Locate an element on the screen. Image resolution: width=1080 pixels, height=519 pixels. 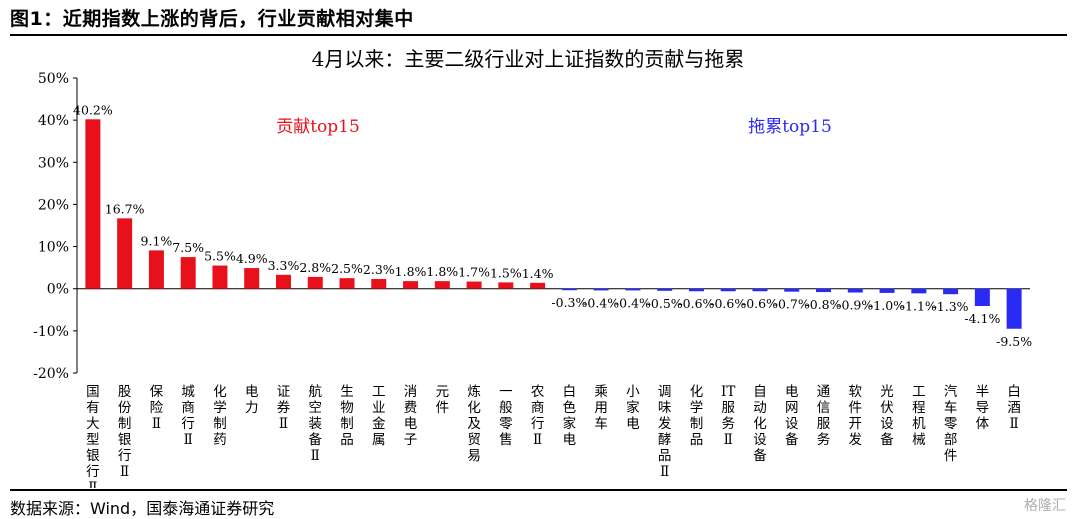
x-tick-label: 半导体 is located at coordinates (983, 408).